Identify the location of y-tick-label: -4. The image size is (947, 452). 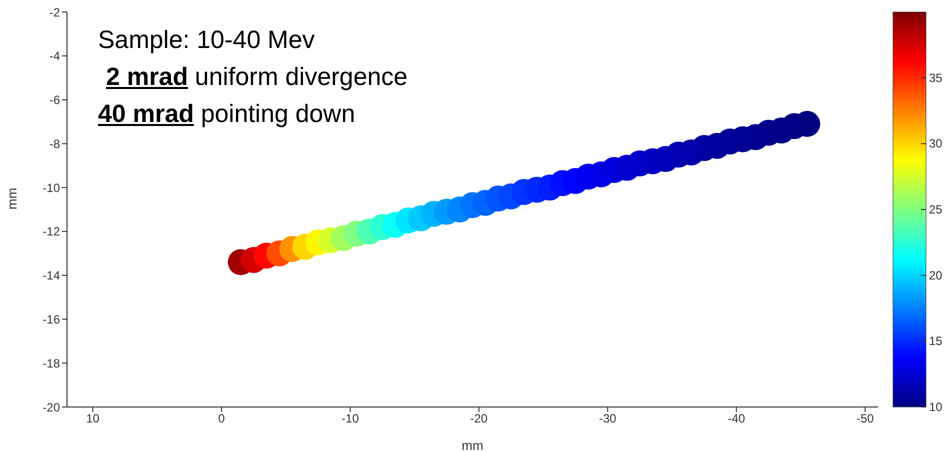
(54, 56).